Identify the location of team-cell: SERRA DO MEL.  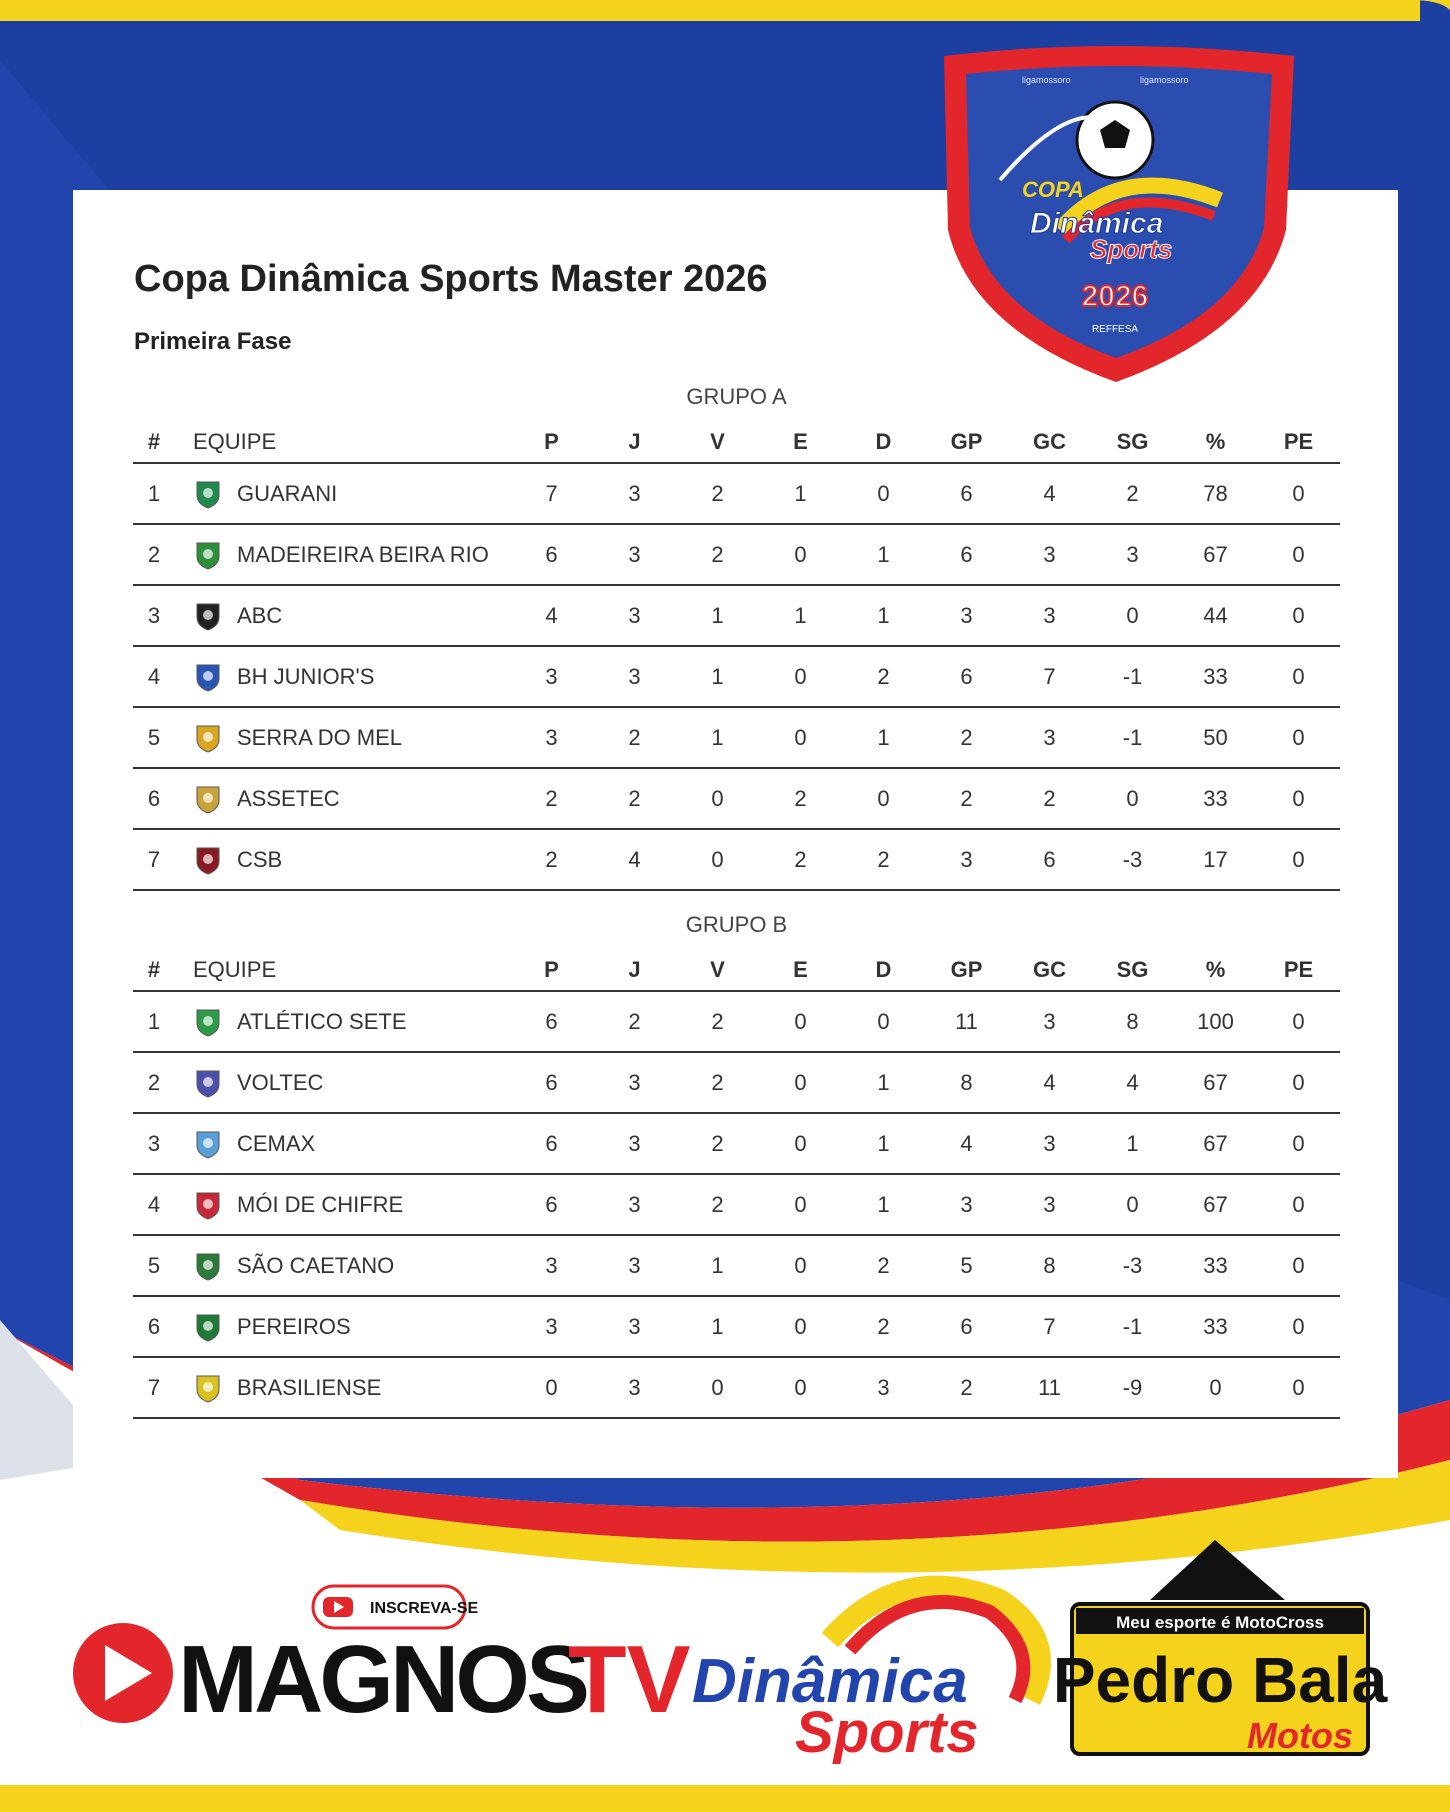
(342, 738).